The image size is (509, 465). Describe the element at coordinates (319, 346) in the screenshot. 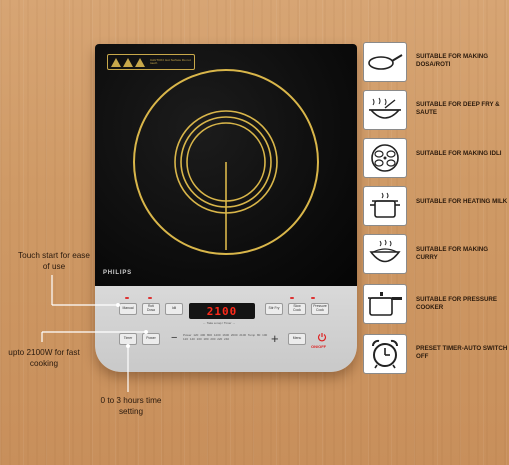

I see `on-off-label: ON/OFF` at that location.